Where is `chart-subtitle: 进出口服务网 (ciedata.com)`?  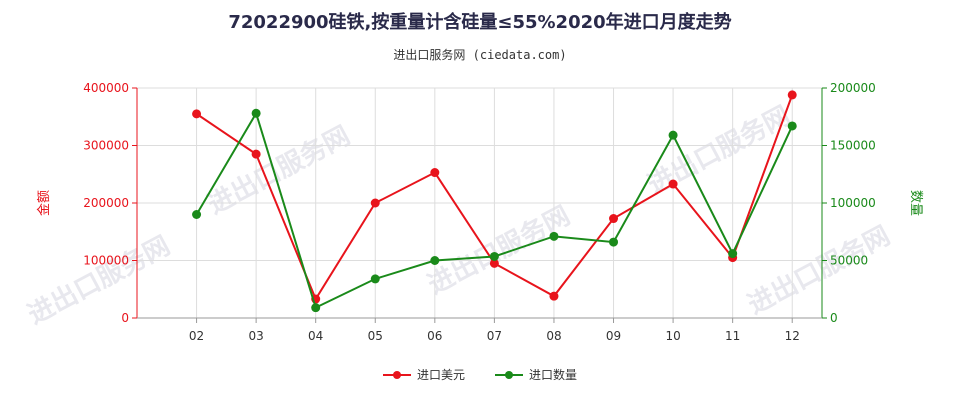
chart-subtitle: 进出口服务网 (ciedata.com) is located at coordinates (480, 55).